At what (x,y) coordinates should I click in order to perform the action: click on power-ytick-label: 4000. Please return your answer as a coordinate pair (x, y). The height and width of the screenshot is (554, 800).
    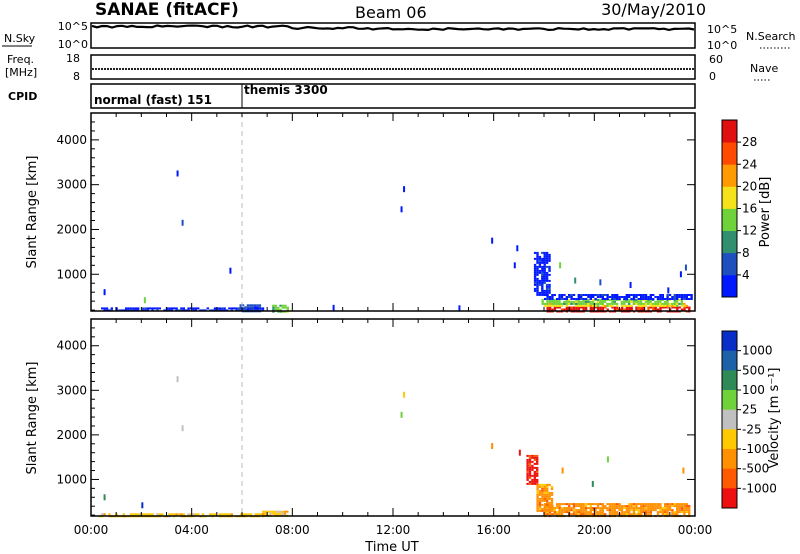
    Looking at the image, I should click on (71, 140).